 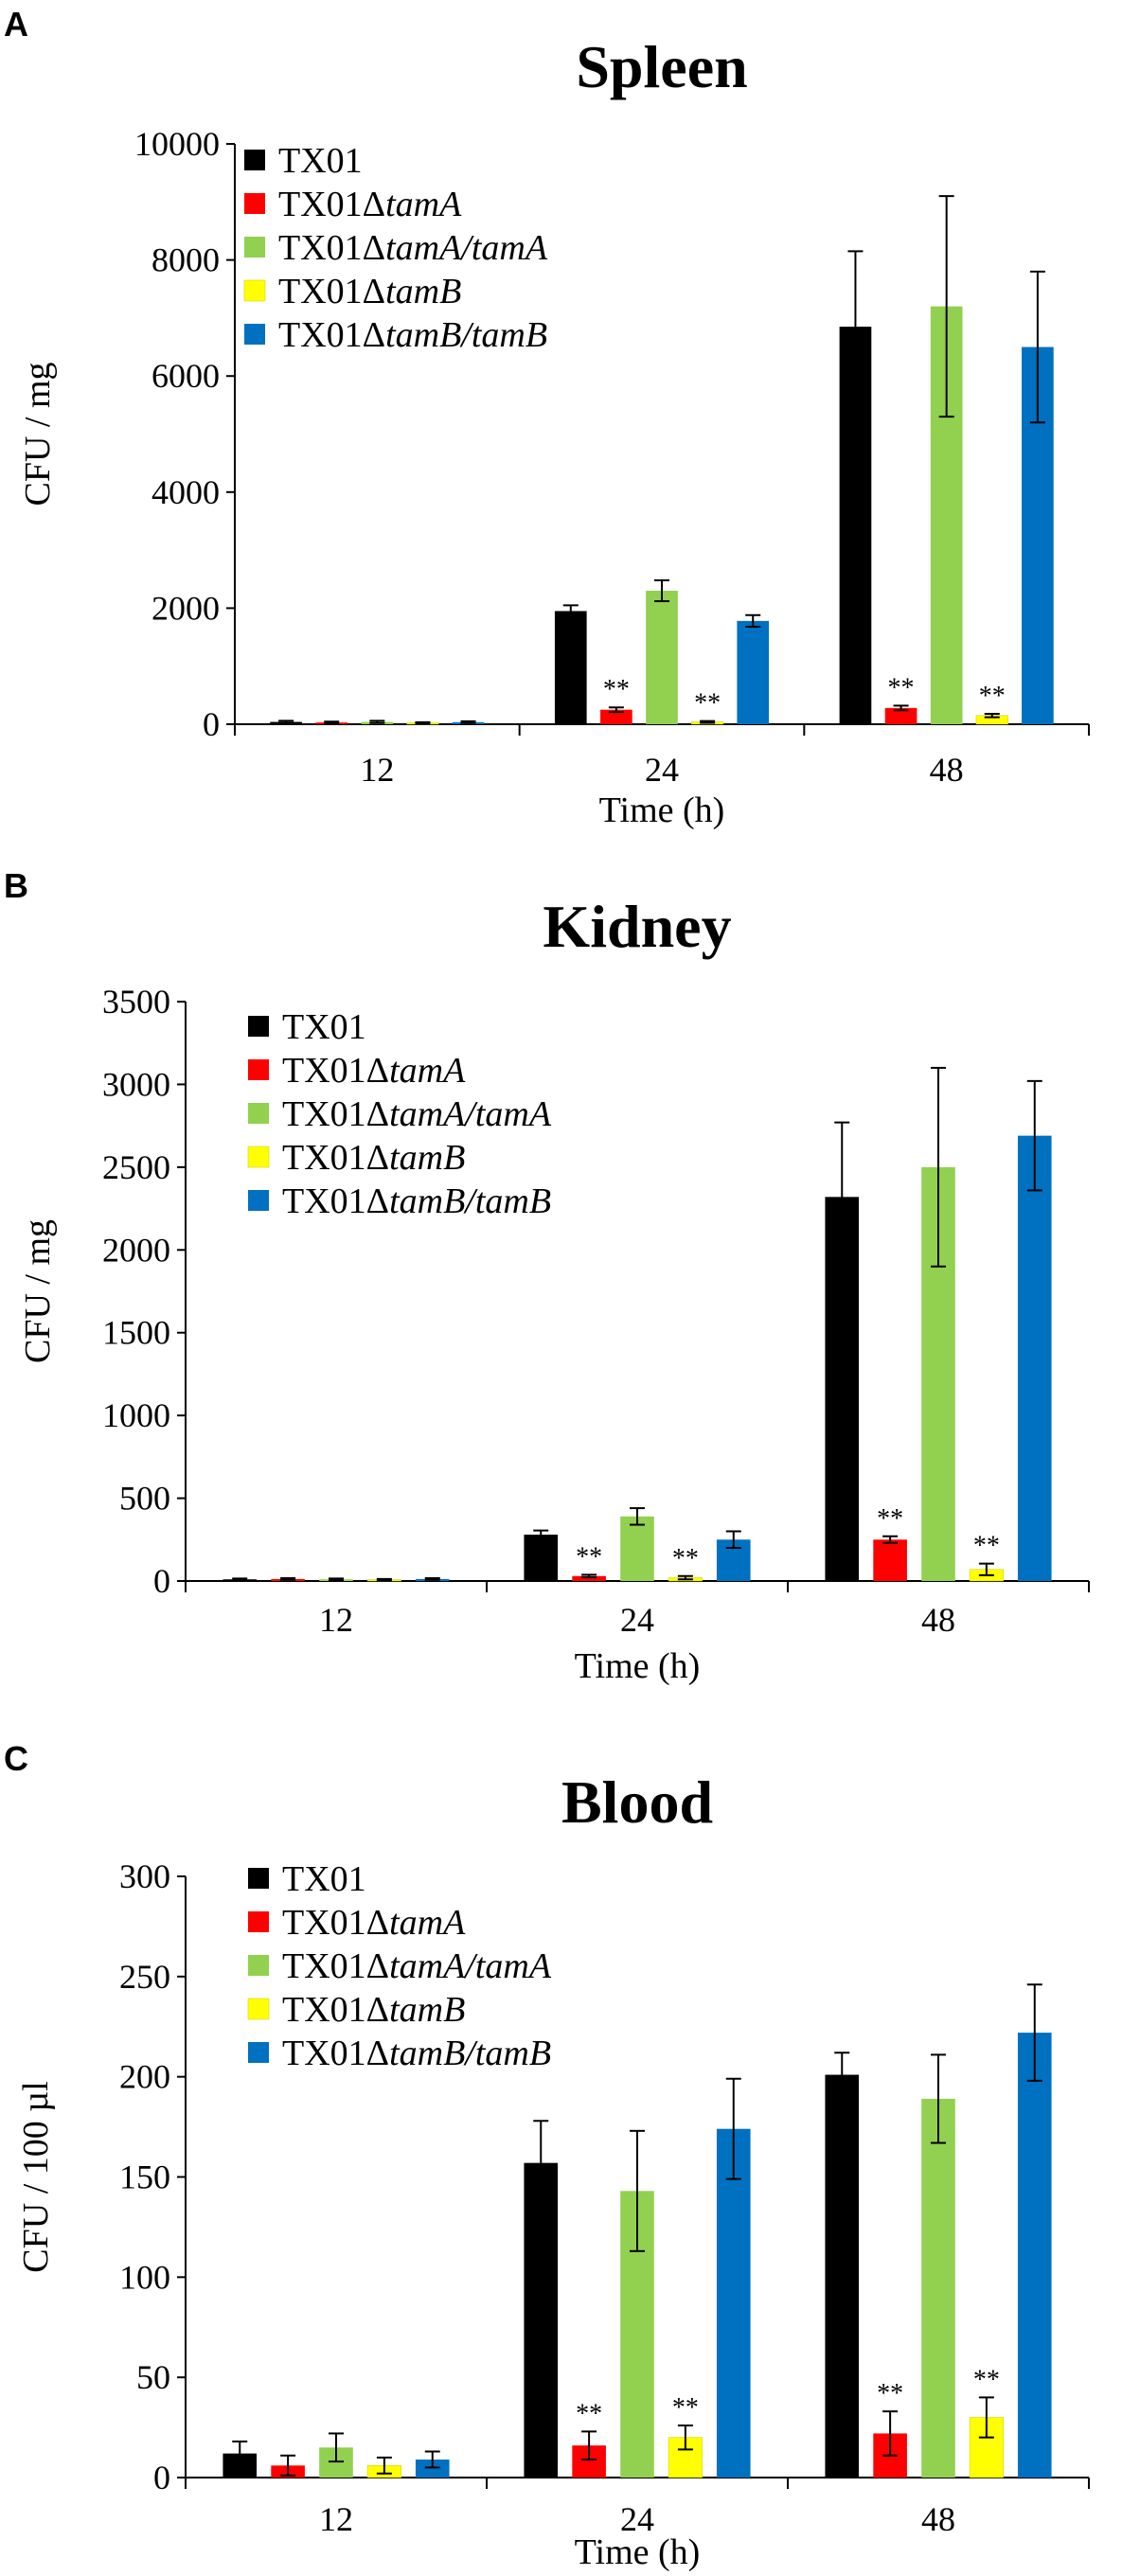 I want to click on y-tick-label: 200, so click(x=144, y=2077).